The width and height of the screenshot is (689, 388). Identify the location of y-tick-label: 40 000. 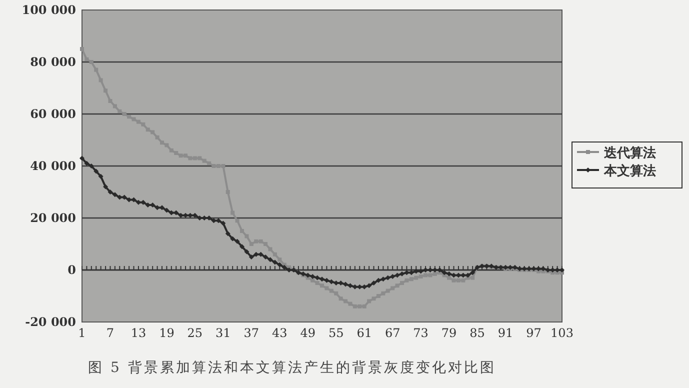
(53, 166).